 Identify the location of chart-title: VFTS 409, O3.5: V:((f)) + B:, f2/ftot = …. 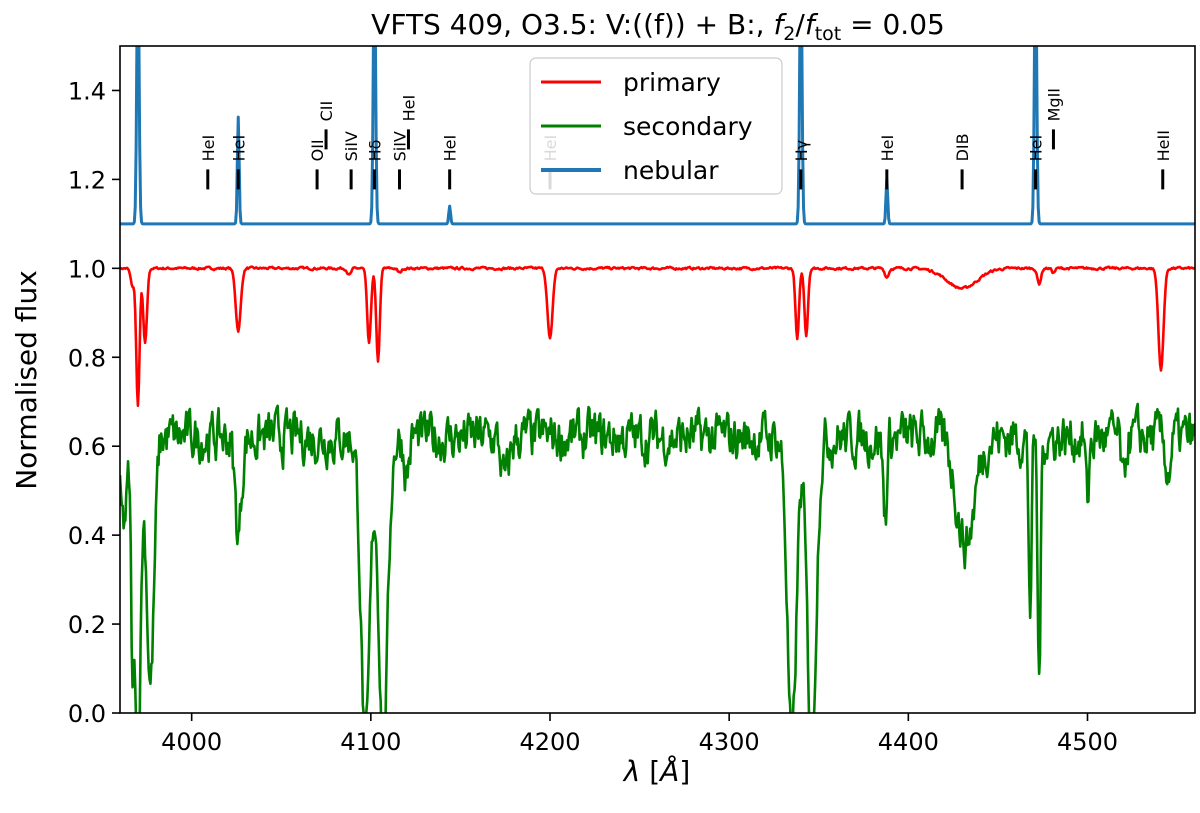
(658, 26).